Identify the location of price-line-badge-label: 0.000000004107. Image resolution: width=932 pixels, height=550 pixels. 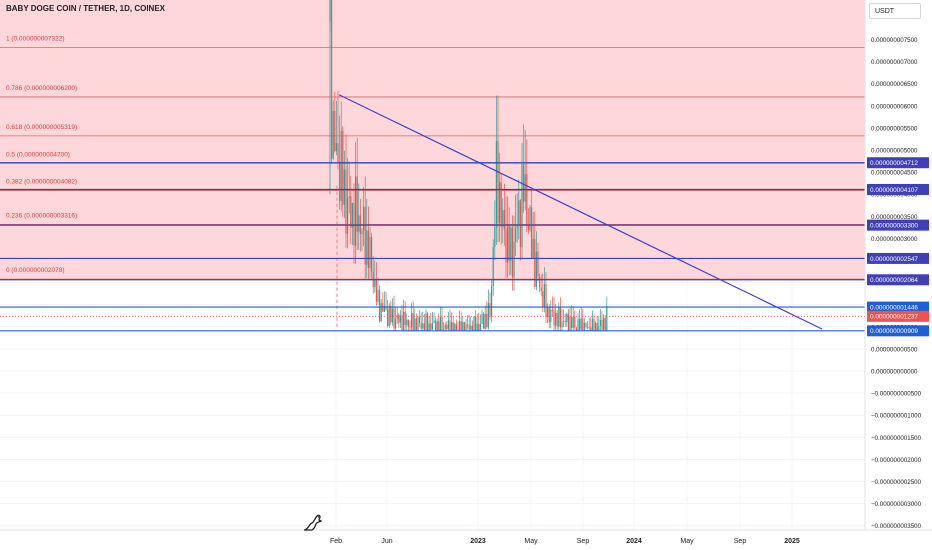
(894, 190).